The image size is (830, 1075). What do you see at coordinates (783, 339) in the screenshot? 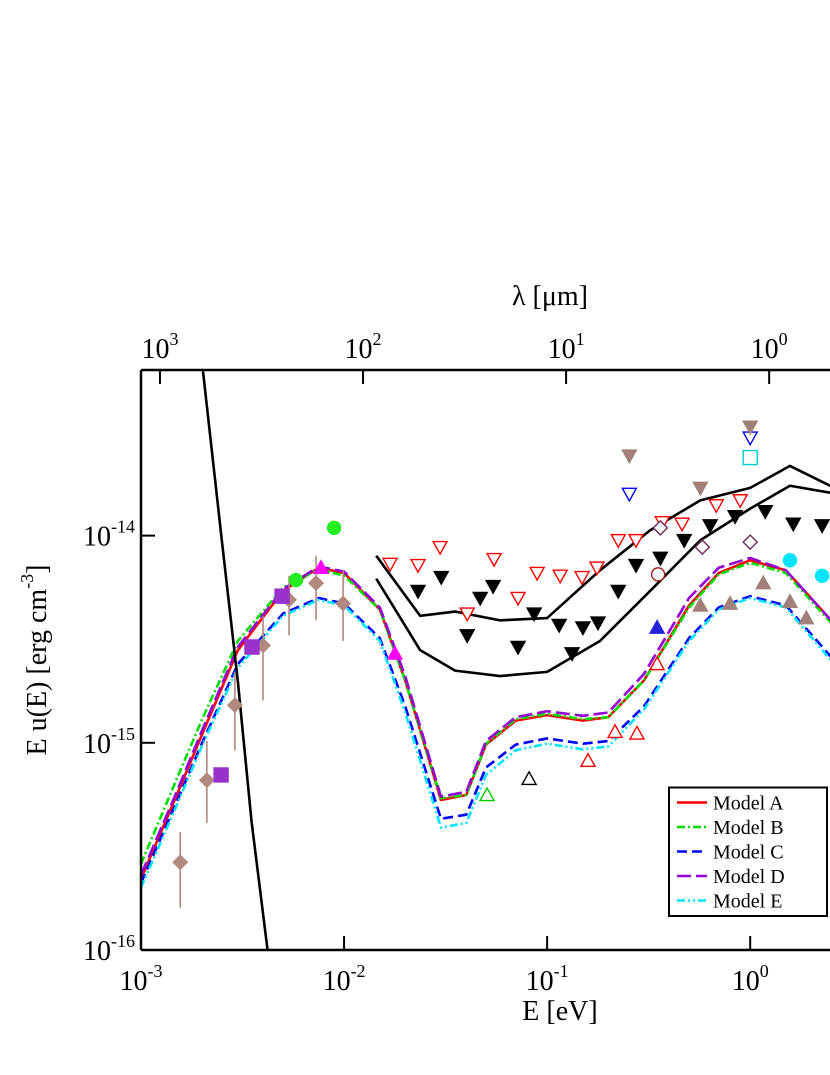
I see `x2-tick-label-exponent: 0` at bounding box center [783, 339].